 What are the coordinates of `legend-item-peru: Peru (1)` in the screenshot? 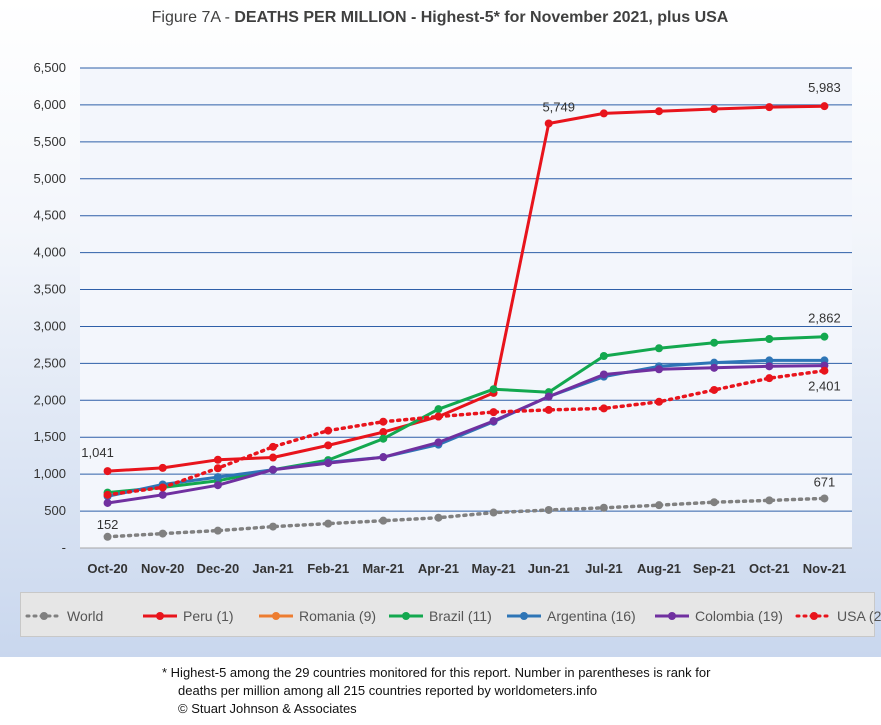 It's located at (187, 615).